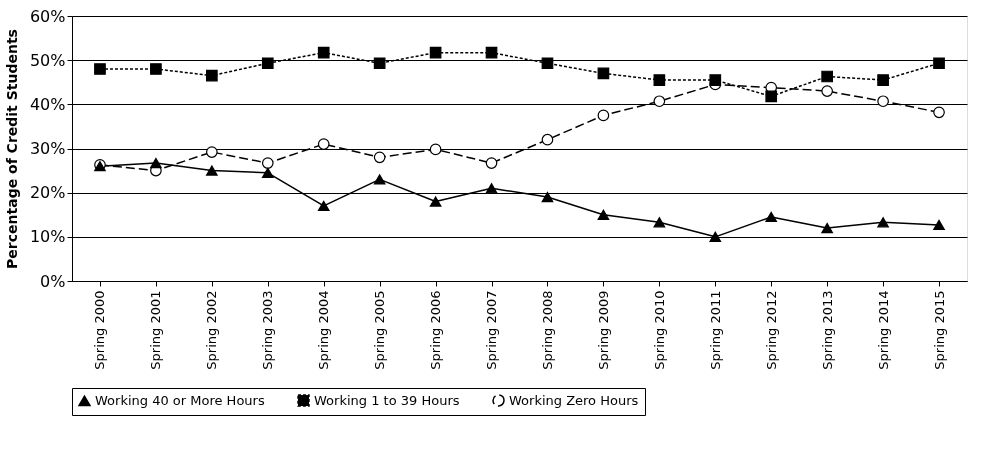 The image size is (1002, 455). I want to click on y-tick-label: 10%, so click(47, 237).